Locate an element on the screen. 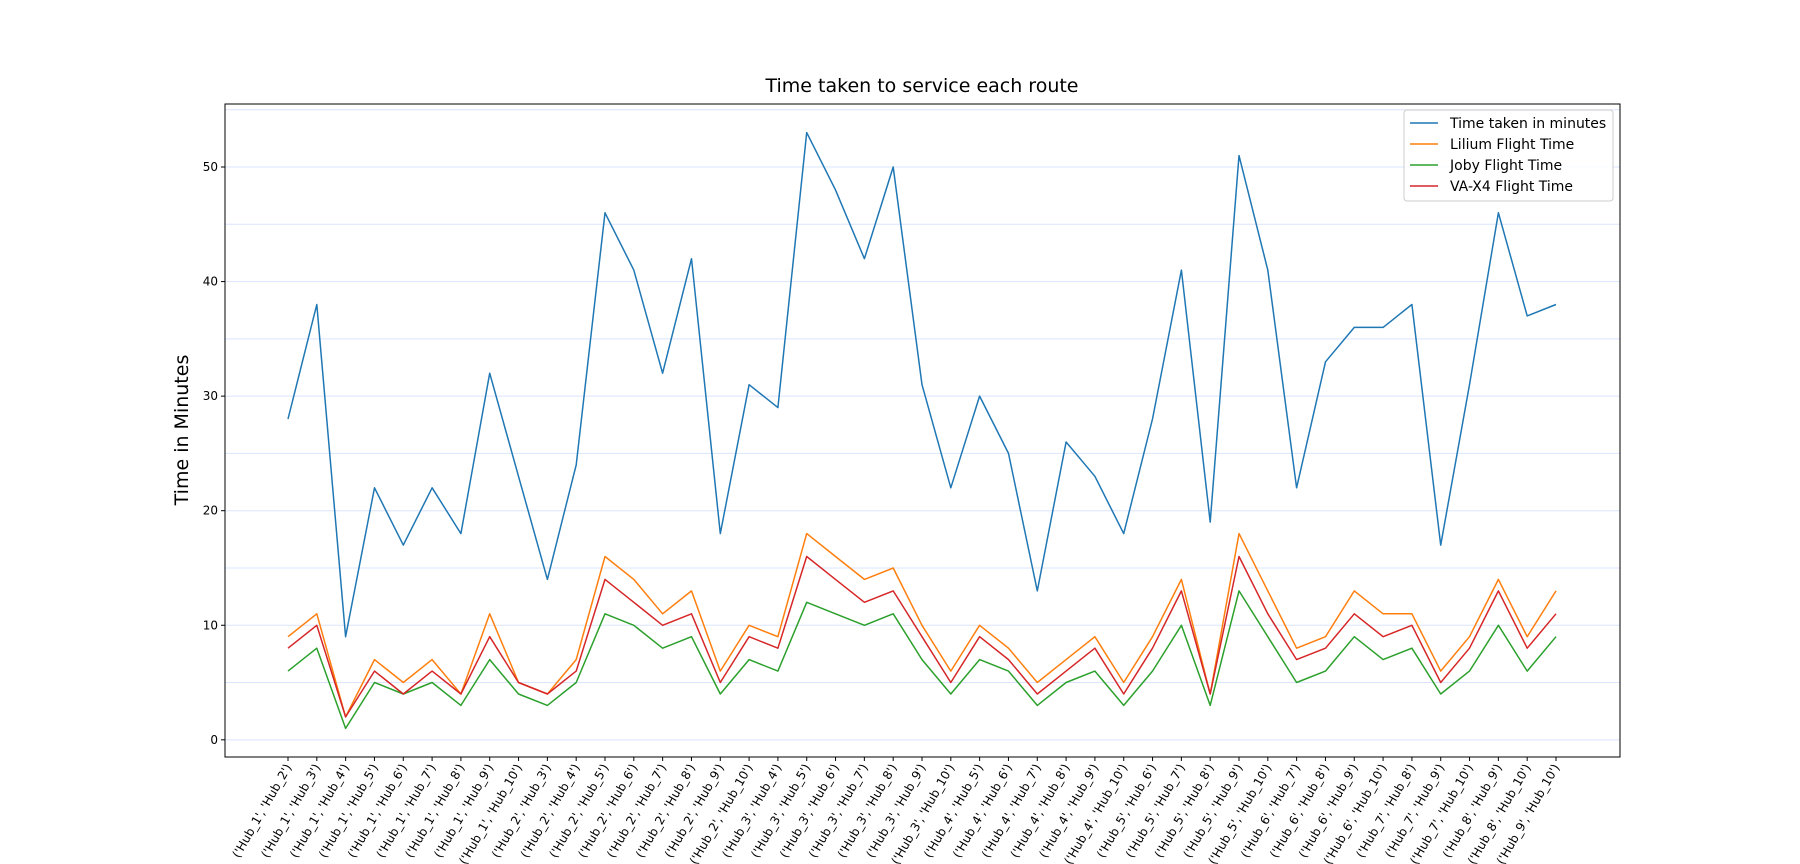 This screenshot has height=864, width=1800. y-tick-label: 0 is located at coordinates (214, 740).